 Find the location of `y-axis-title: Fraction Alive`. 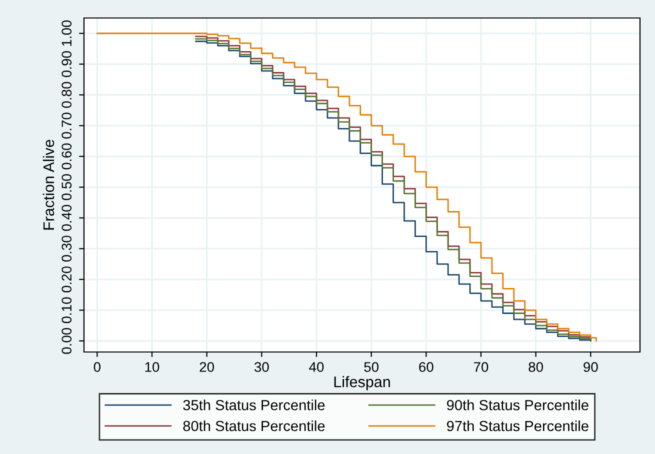

y-axis-title: Fraction Alive is located at coordinates (48, 185).